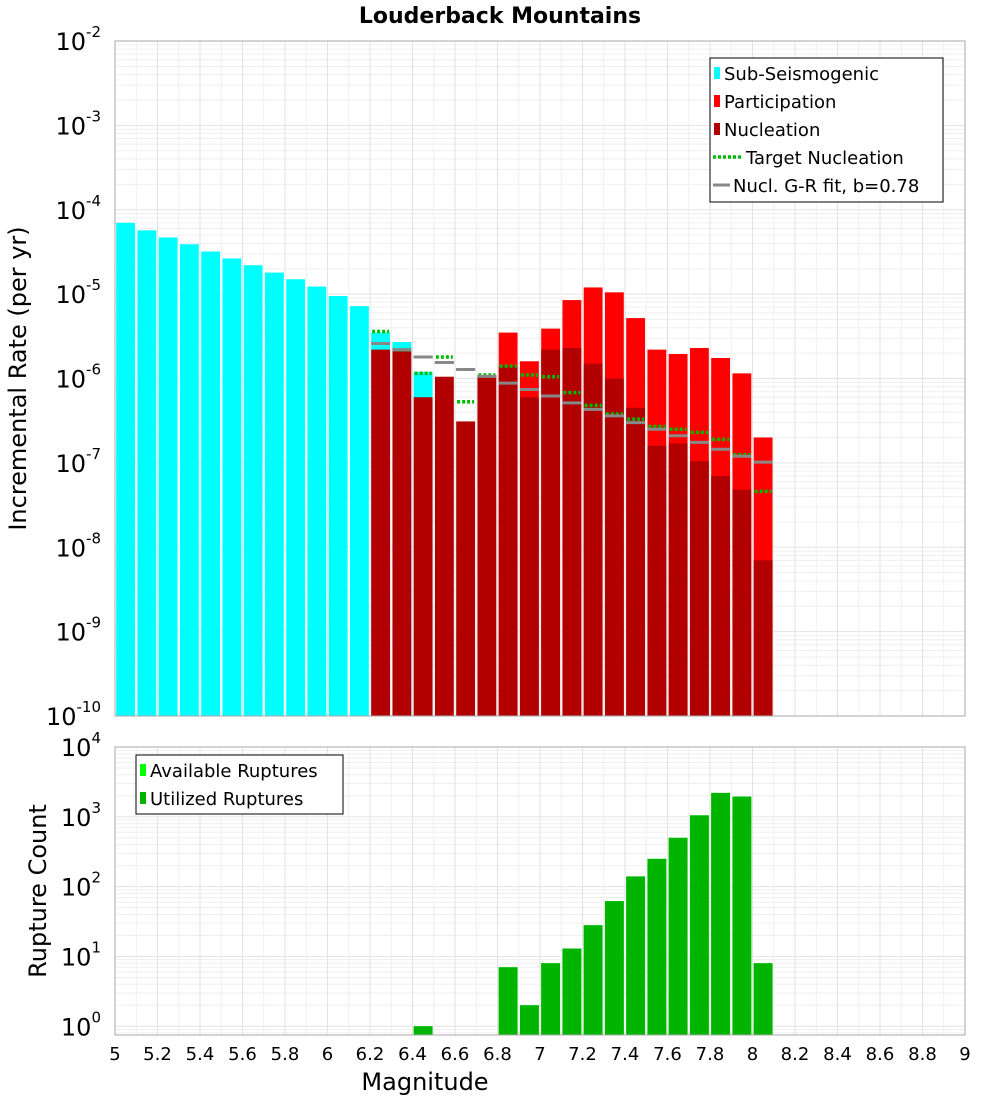  What do you see at coordinates (625, 1054) in the screenshot?
I see `x-tick-label: 7.4` at bounding box center [625, 1054].